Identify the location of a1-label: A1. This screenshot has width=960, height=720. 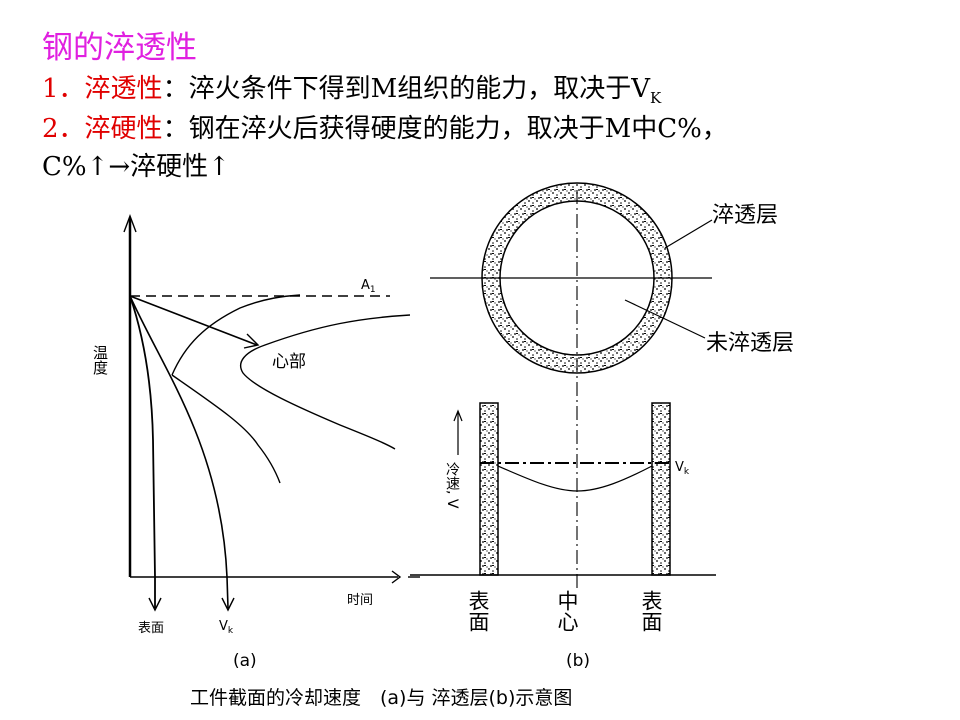
(368, 286).